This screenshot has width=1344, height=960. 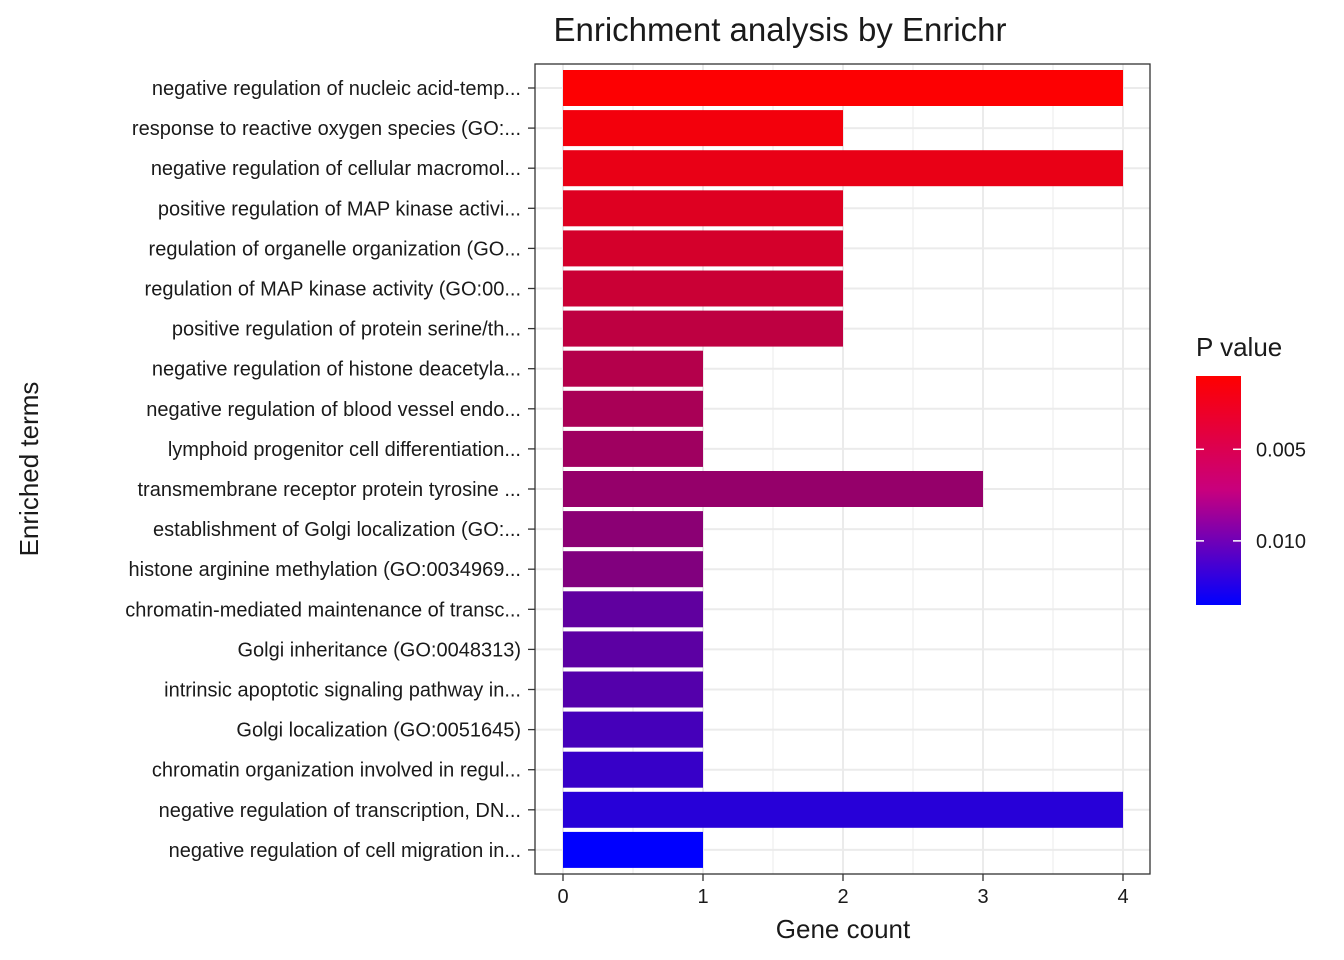 I want to click on x-tick-label: 4, so click(x=1122, y=897).